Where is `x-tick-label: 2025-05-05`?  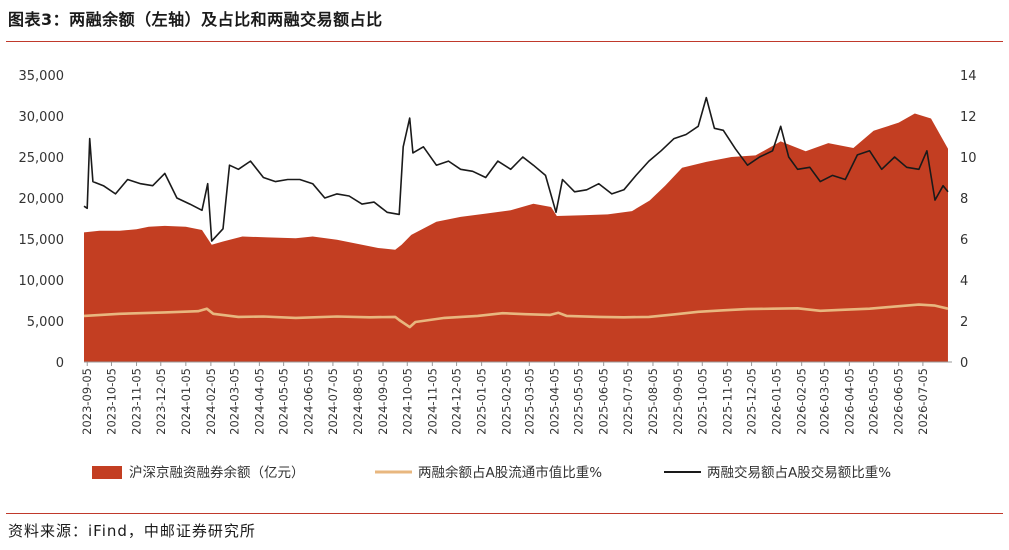 x-tick-label: 2025-05-05 is located at coordinates (579, 401).